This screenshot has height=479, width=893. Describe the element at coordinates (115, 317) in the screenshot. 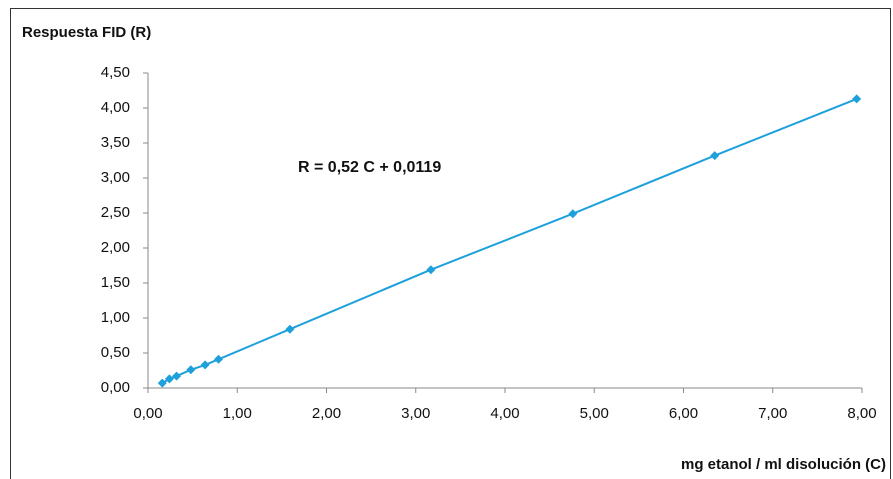

I see `y-tick-label: 1,00` at that location.